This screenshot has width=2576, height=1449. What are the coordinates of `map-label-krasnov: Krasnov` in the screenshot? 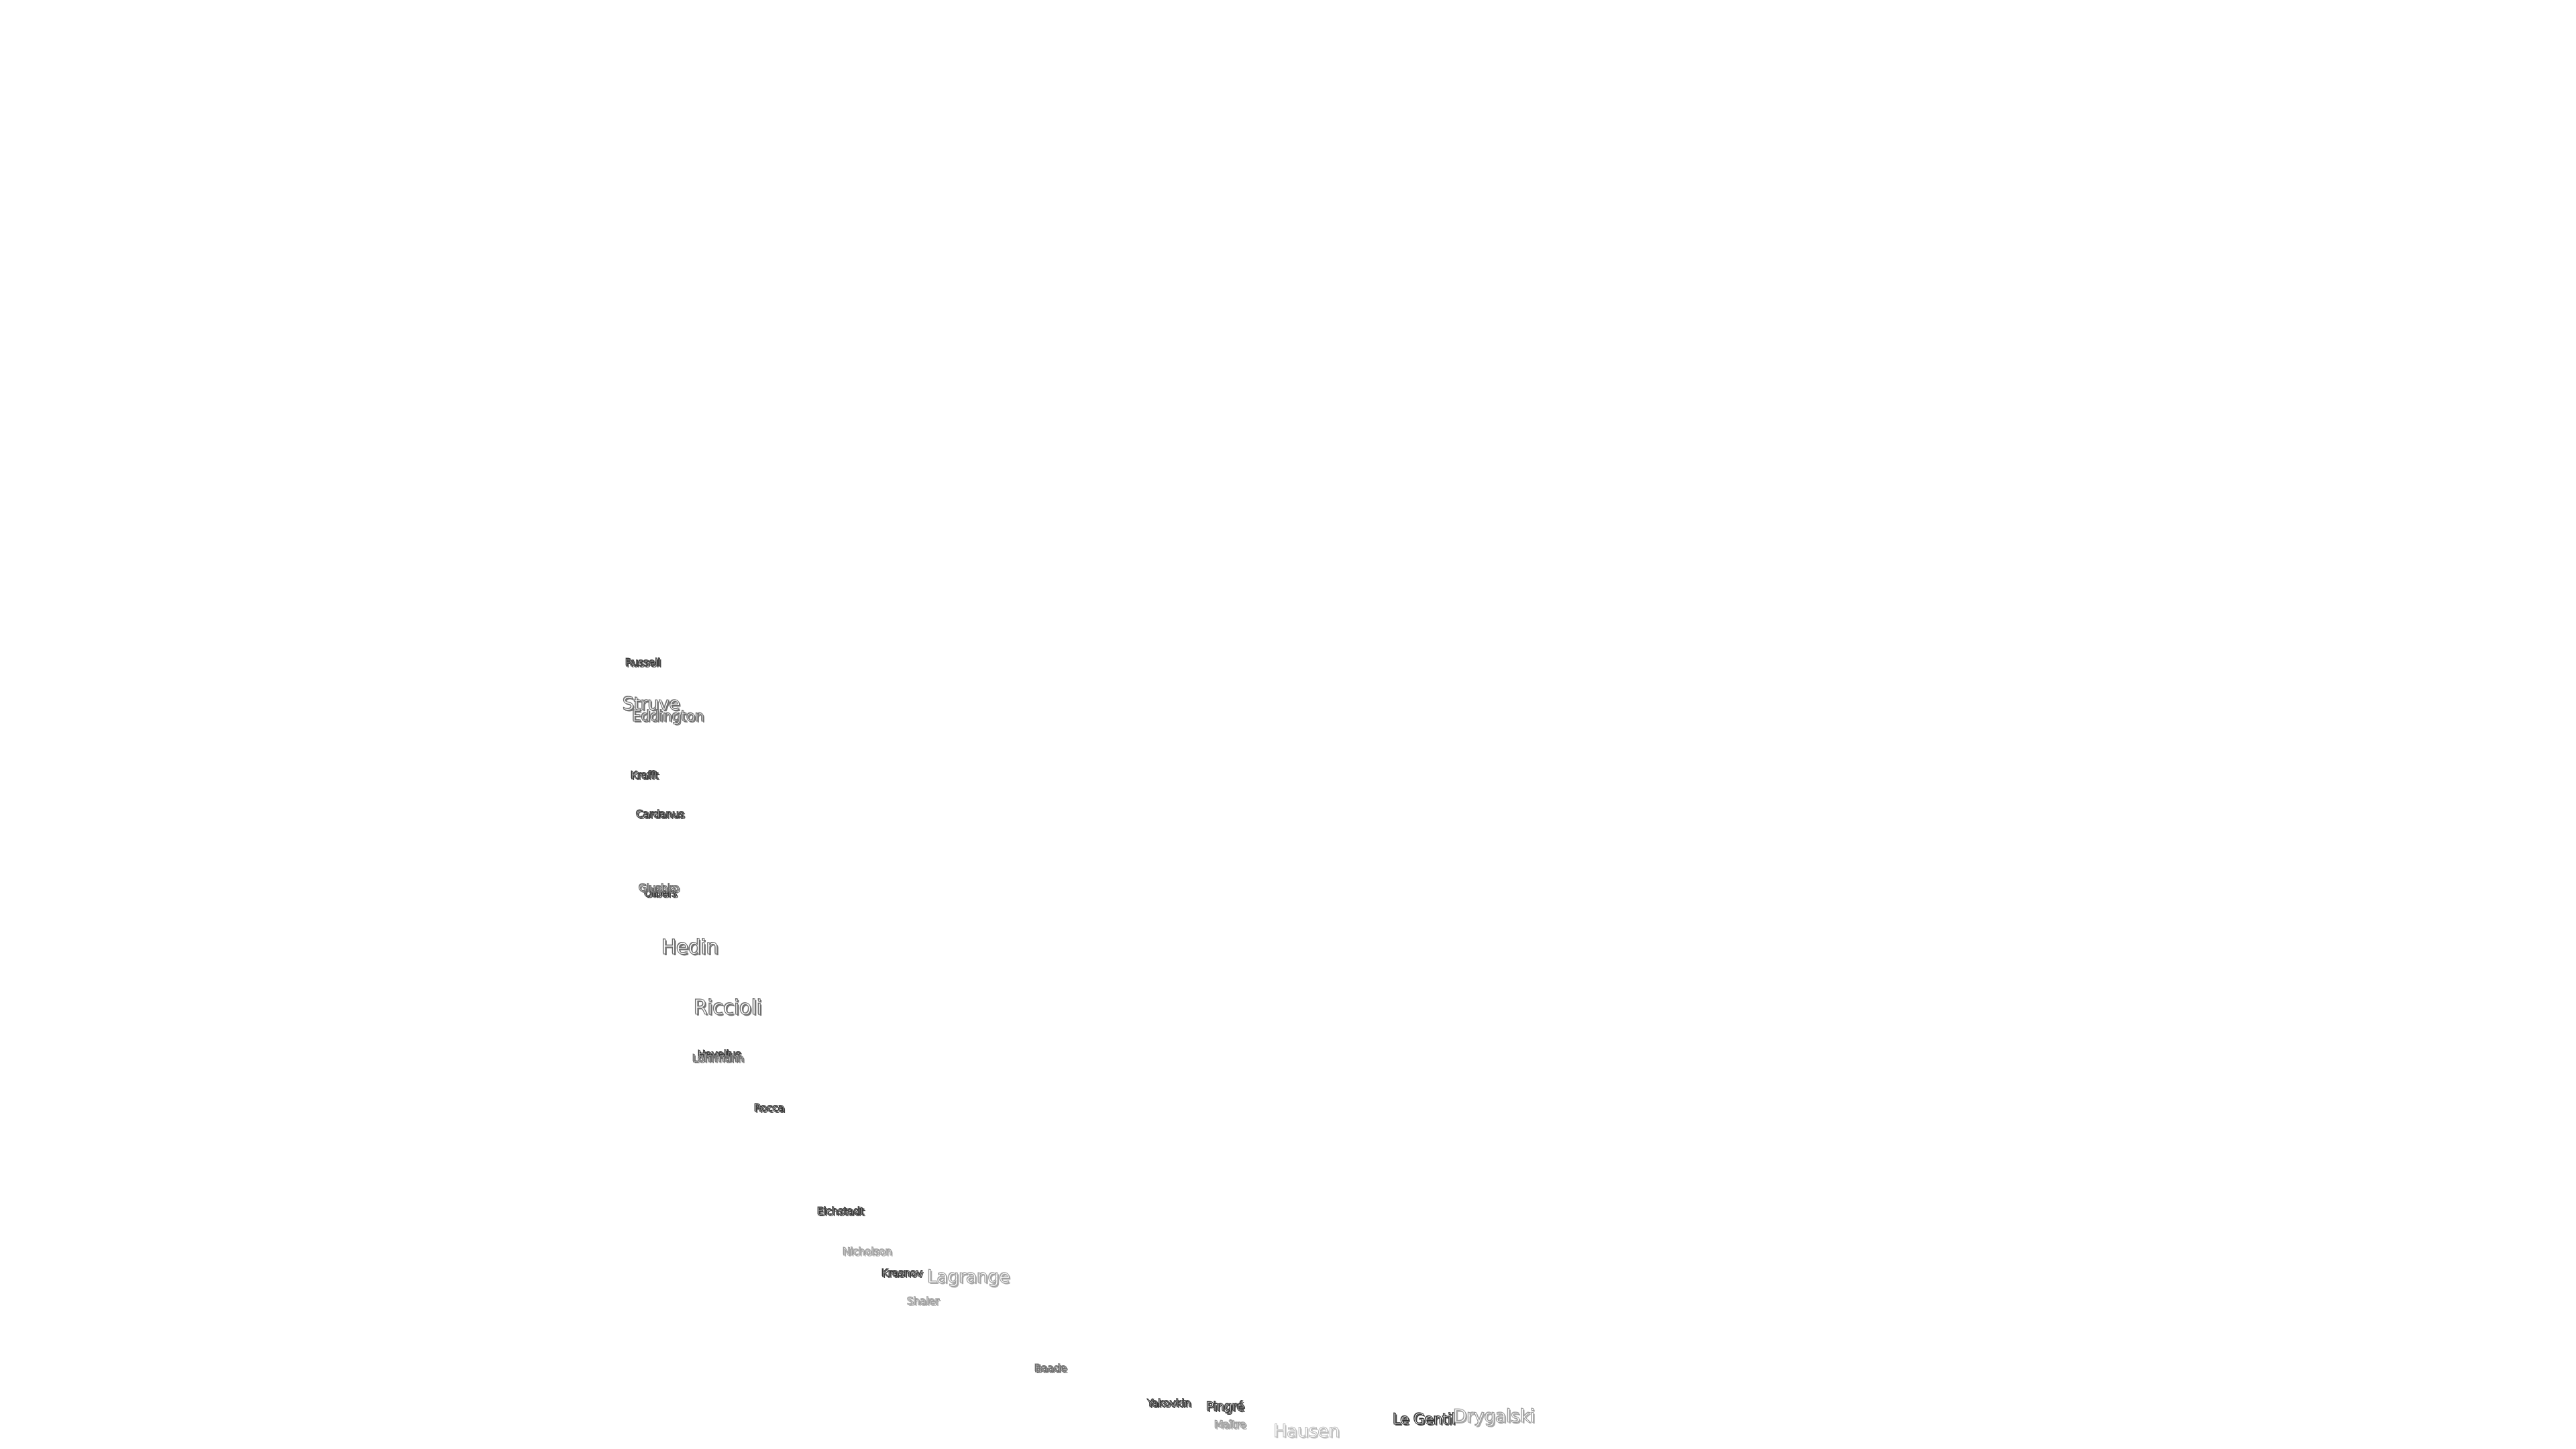 It's located at (902, 1273).